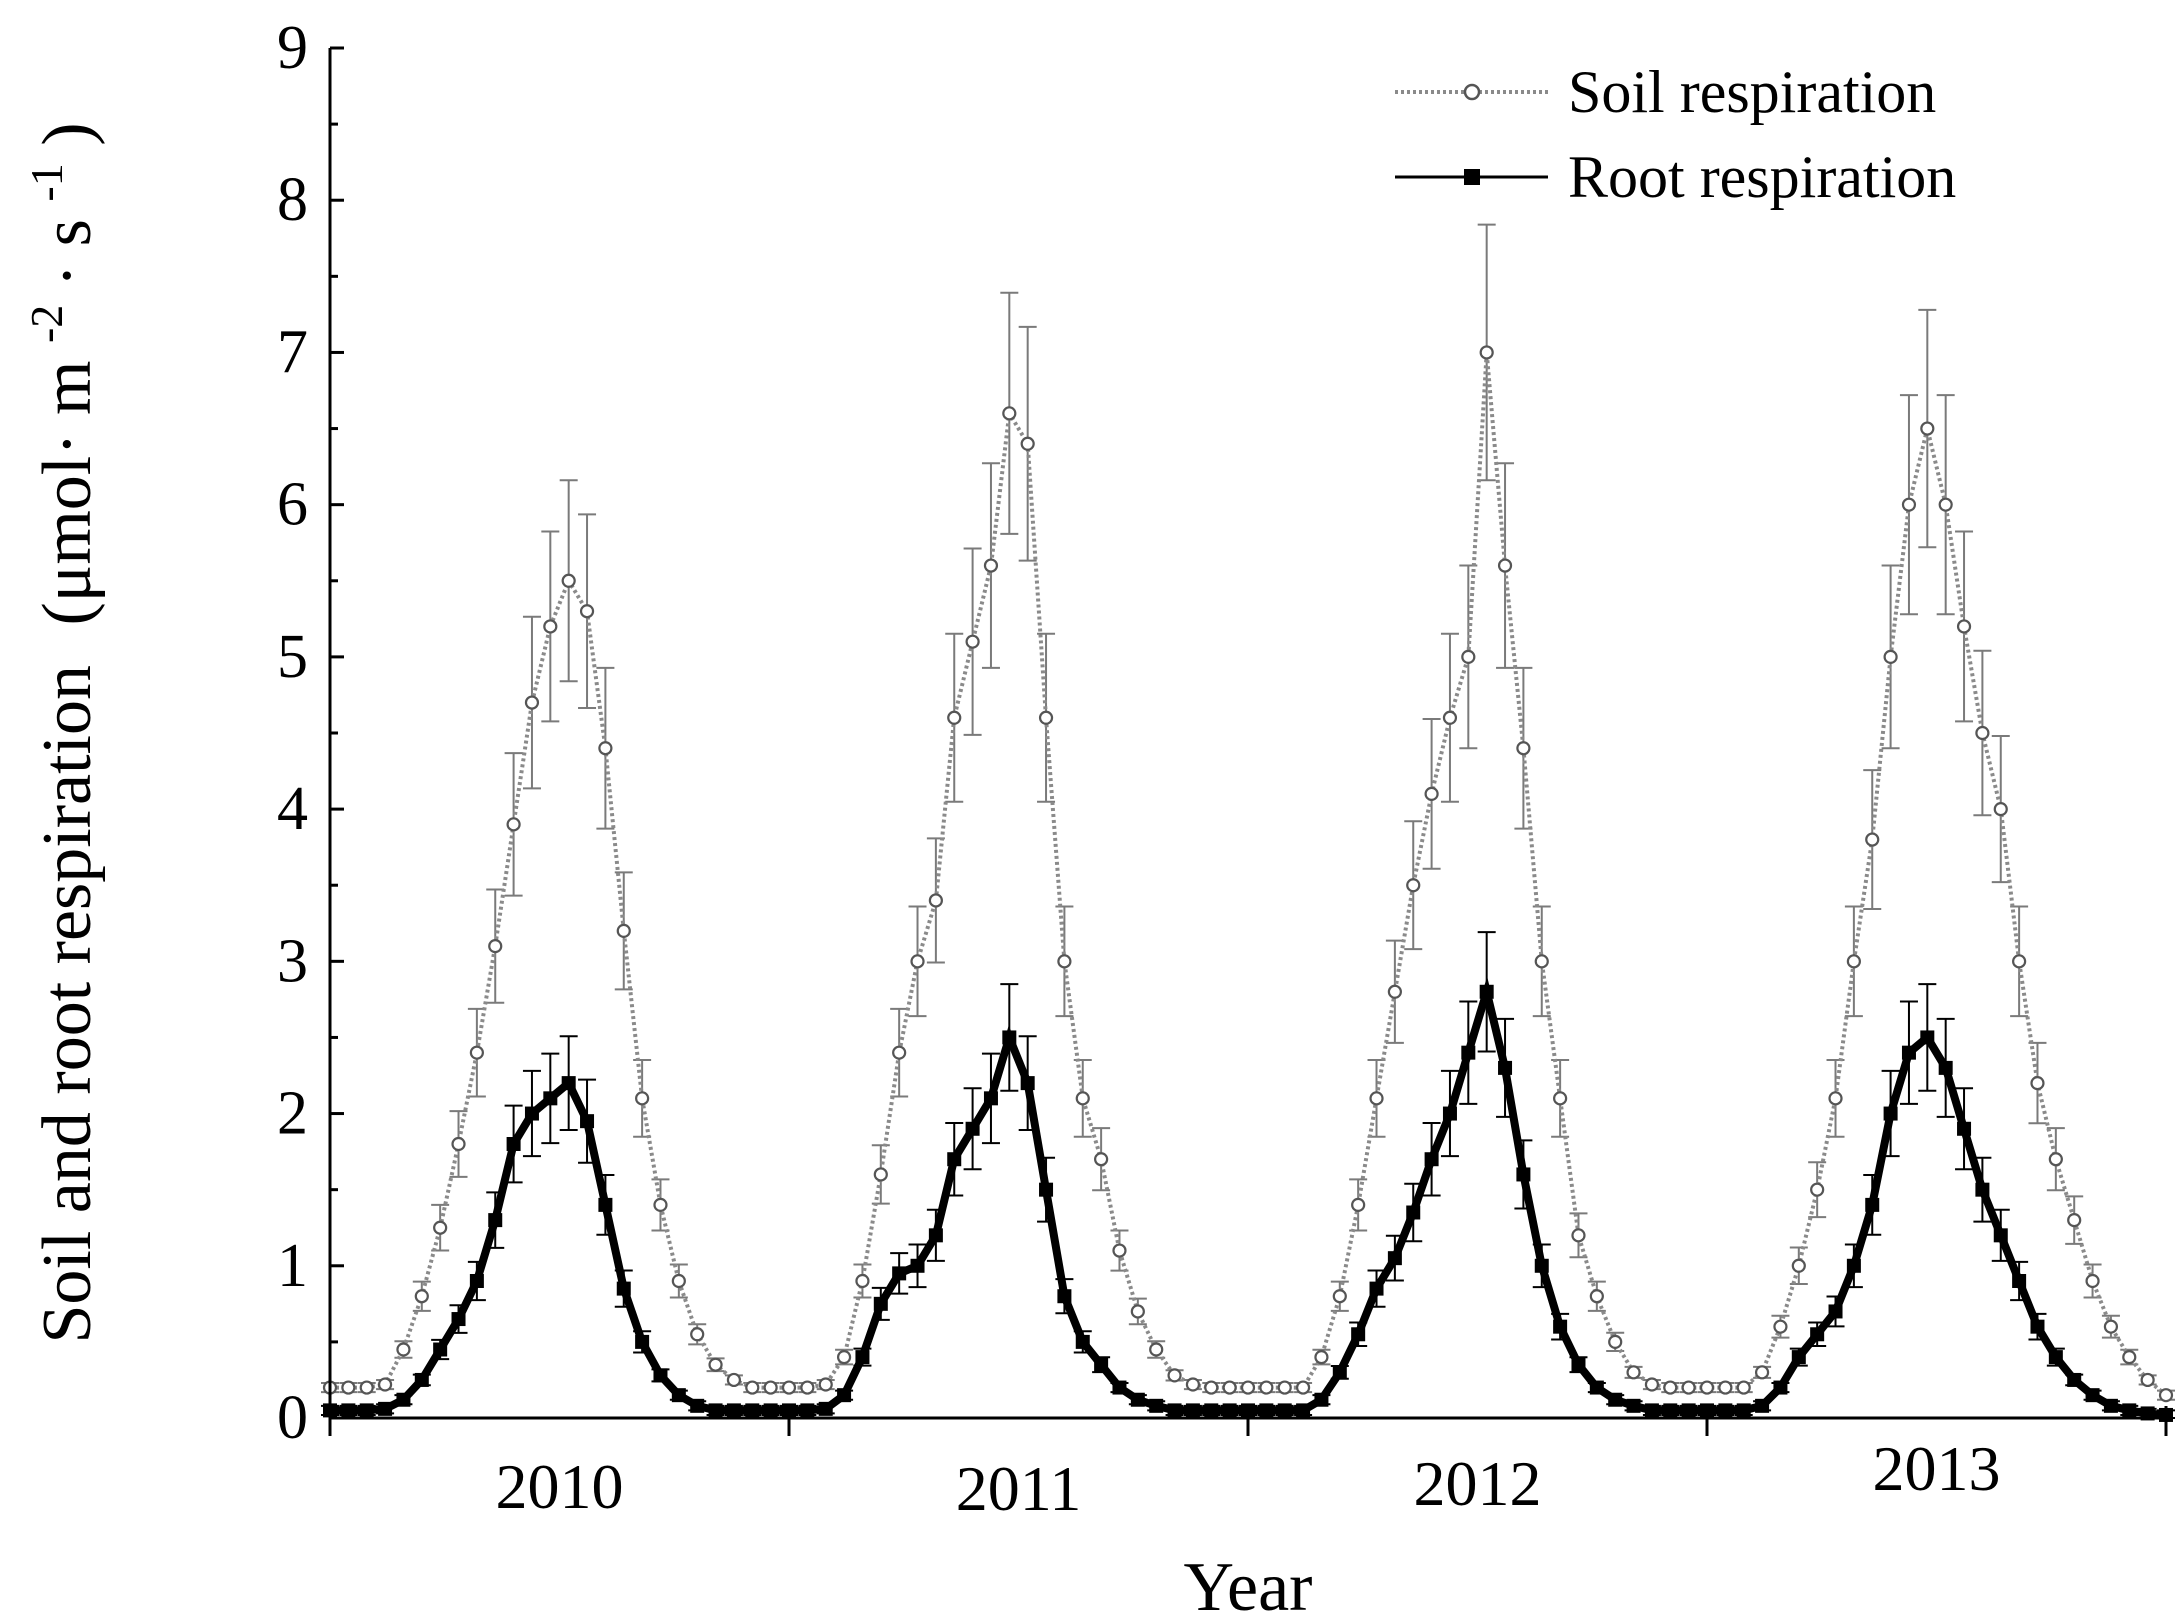  Describe the element at coordinates (67, 493) in the screenshot. I see `y-axis-title-unit-open: (μmol· m` at that location.